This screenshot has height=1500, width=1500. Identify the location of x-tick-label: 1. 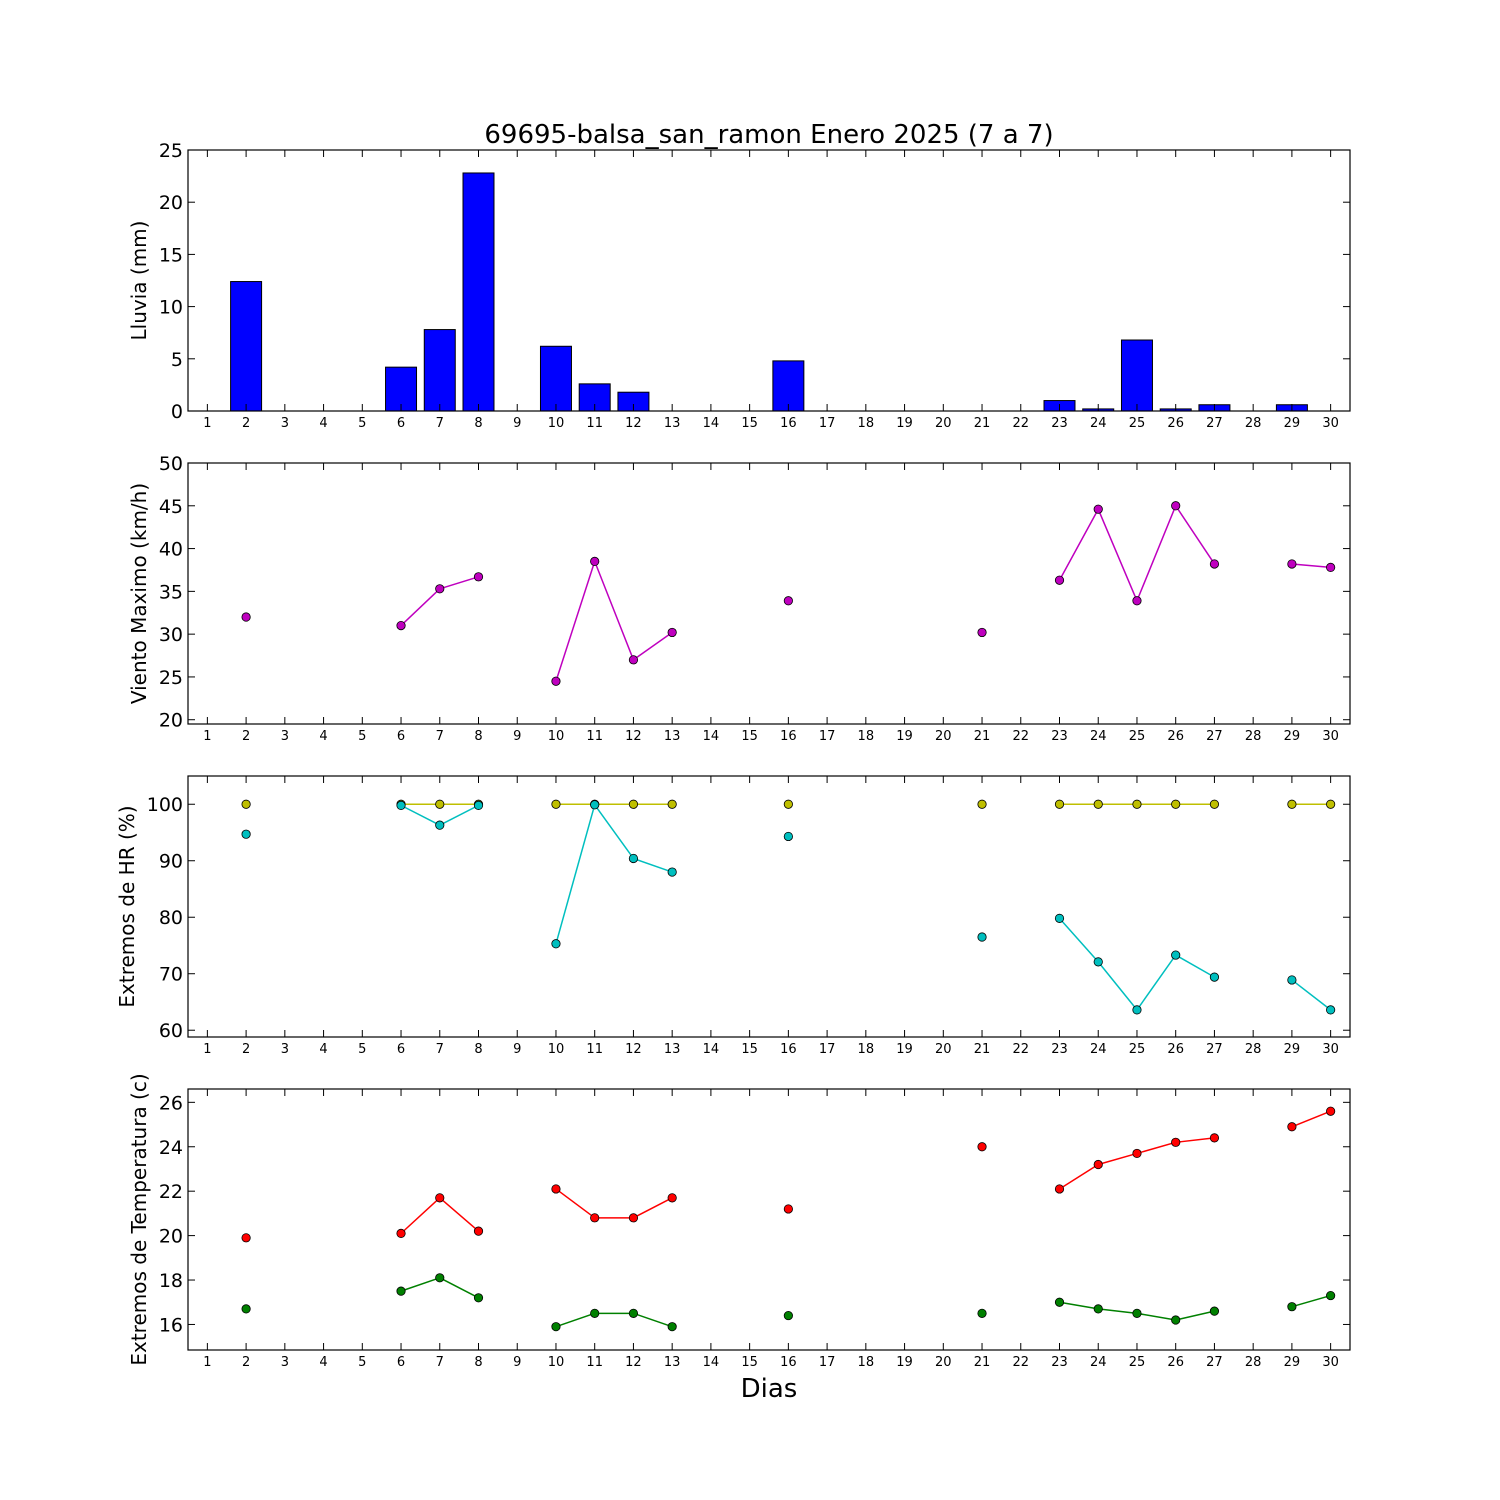
(207, 1049).